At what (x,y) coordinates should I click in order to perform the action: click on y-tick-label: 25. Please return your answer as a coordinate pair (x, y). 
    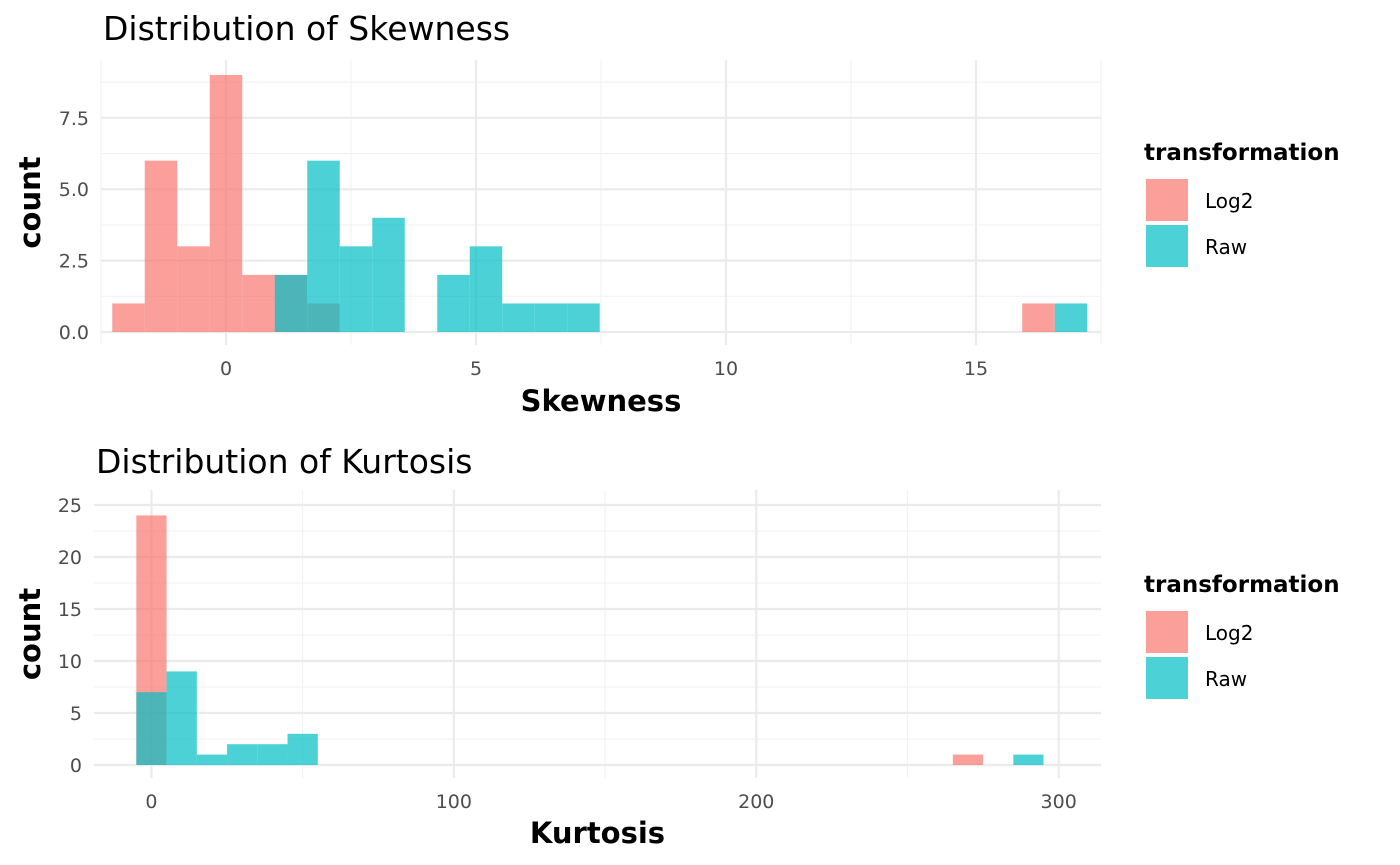
    Looking at the image, I should click on (70, 506).